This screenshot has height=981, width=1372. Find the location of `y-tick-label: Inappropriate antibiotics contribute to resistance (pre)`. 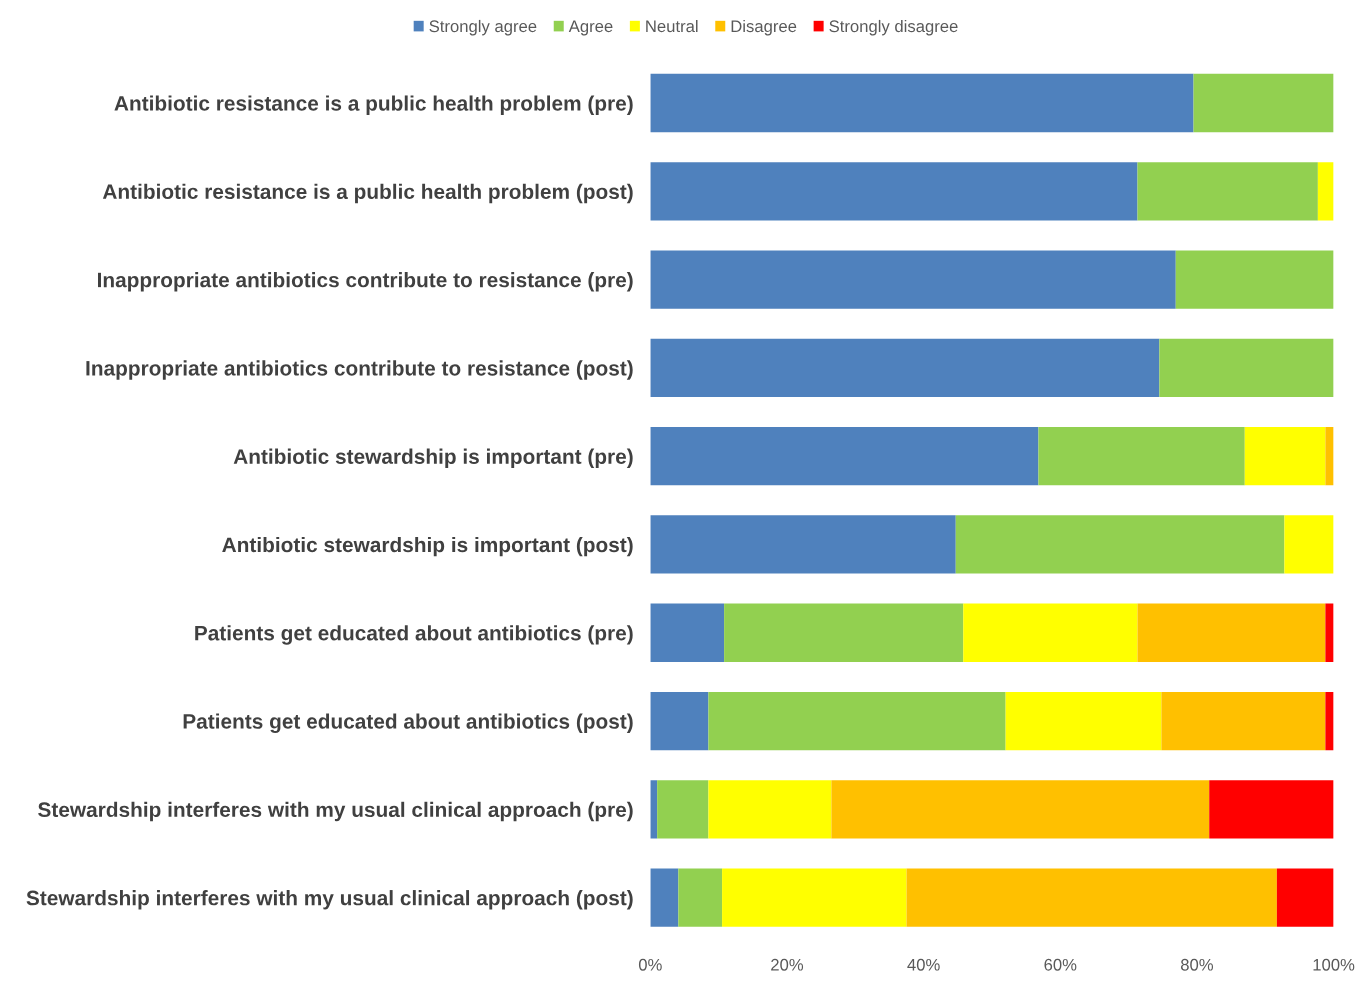

y-tick-label: Inappropriate antibiotics contribute to resistance (pre) is located at coordinates (365, 282).